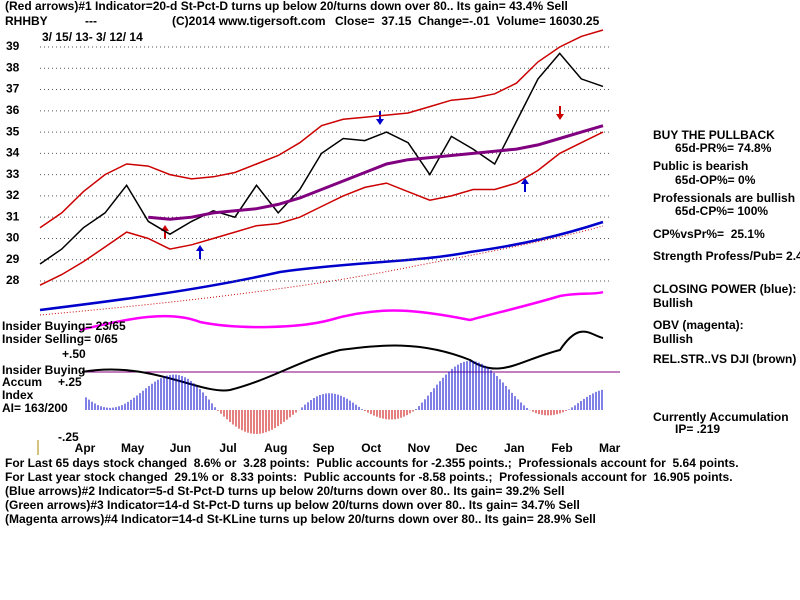 This screenshot has width=800, height=600. I want to click on y-tick-label: 35, so click(13, 131).